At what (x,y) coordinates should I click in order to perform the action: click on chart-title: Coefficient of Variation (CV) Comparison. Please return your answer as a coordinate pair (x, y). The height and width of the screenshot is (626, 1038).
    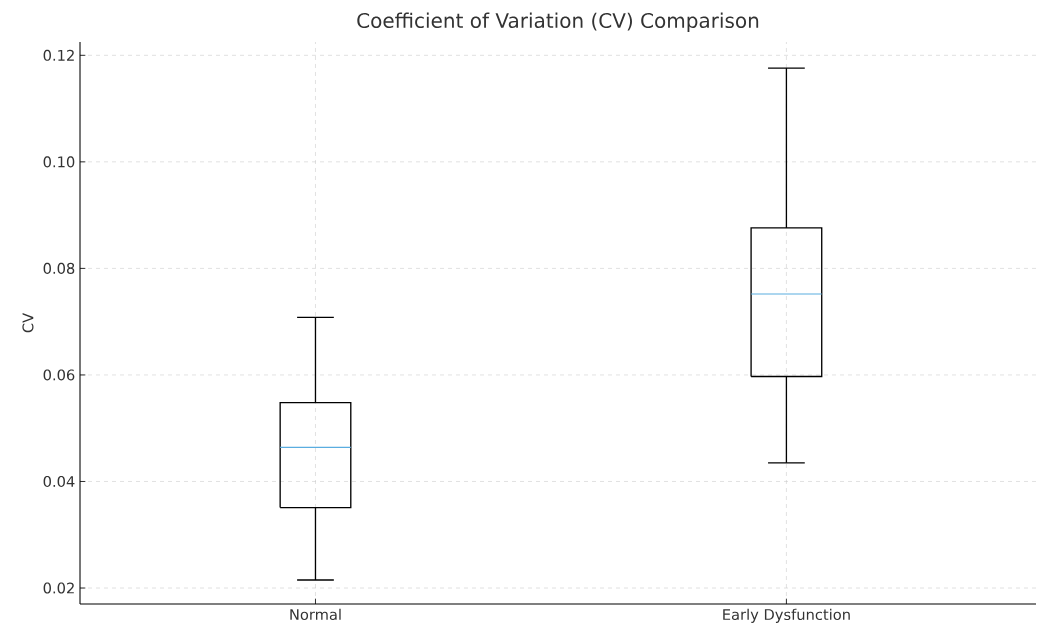
    Looking at the image, I should click on (558, 22).